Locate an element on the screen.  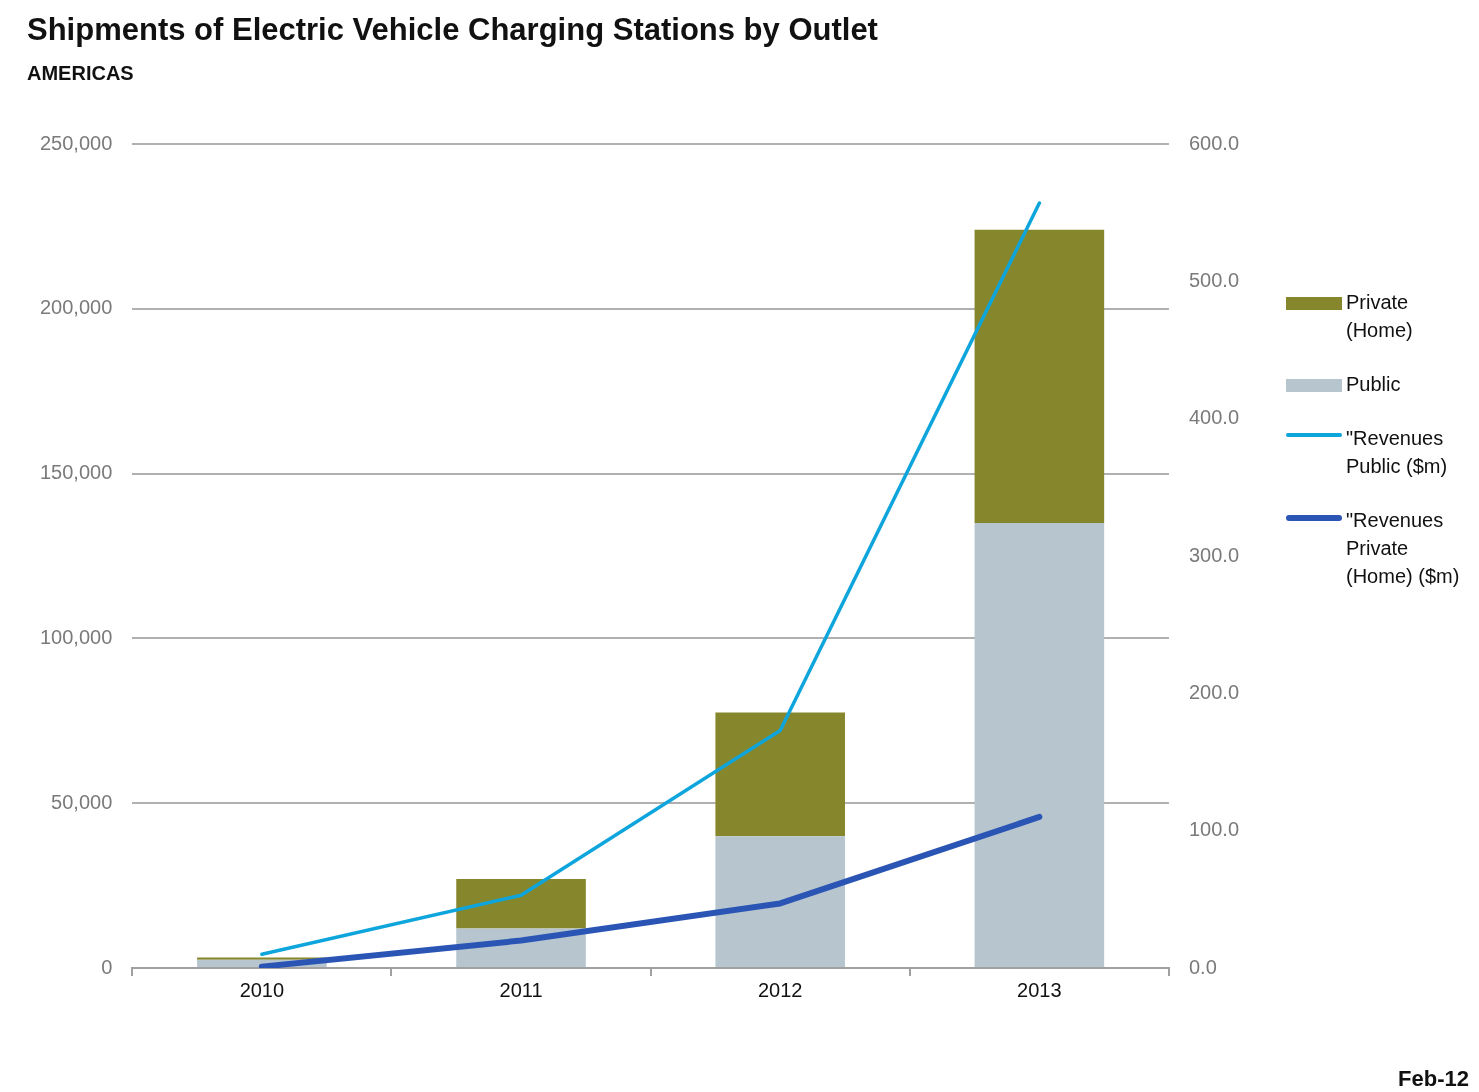
legend-label: Private (Home) is located at coordinates (1380, 316).